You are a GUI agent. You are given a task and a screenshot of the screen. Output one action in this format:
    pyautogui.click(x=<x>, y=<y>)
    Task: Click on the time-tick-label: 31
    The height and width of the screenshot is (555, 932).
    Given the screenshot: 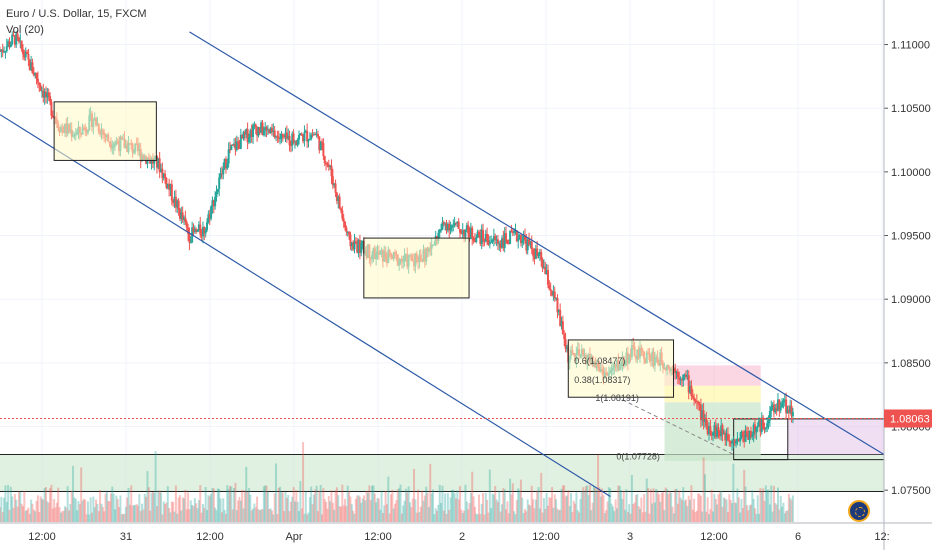 What is the action you would take?
    pyautogui.click(x=126, y=537)
    